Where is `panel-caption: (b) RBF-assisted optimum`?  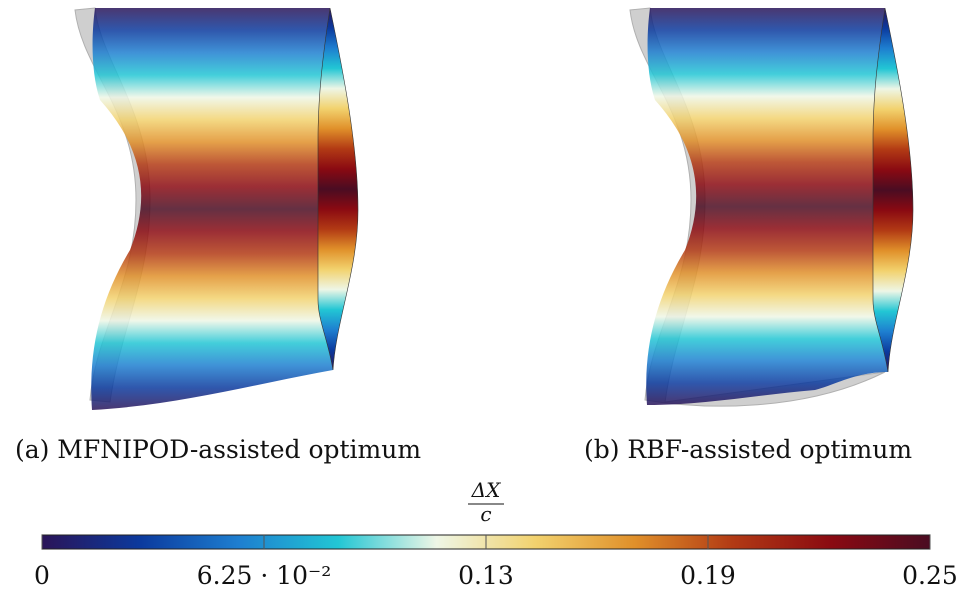 panel-caption: (b) RBF-assisted optimum is located at coordinates (748, 449).